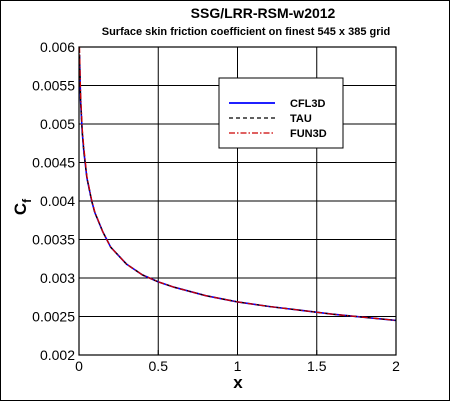 The image size is (450, 401). Describe the element at coordinates (317, 366) in the screenshot. I see `x-tick-label: 1.5` at that location.